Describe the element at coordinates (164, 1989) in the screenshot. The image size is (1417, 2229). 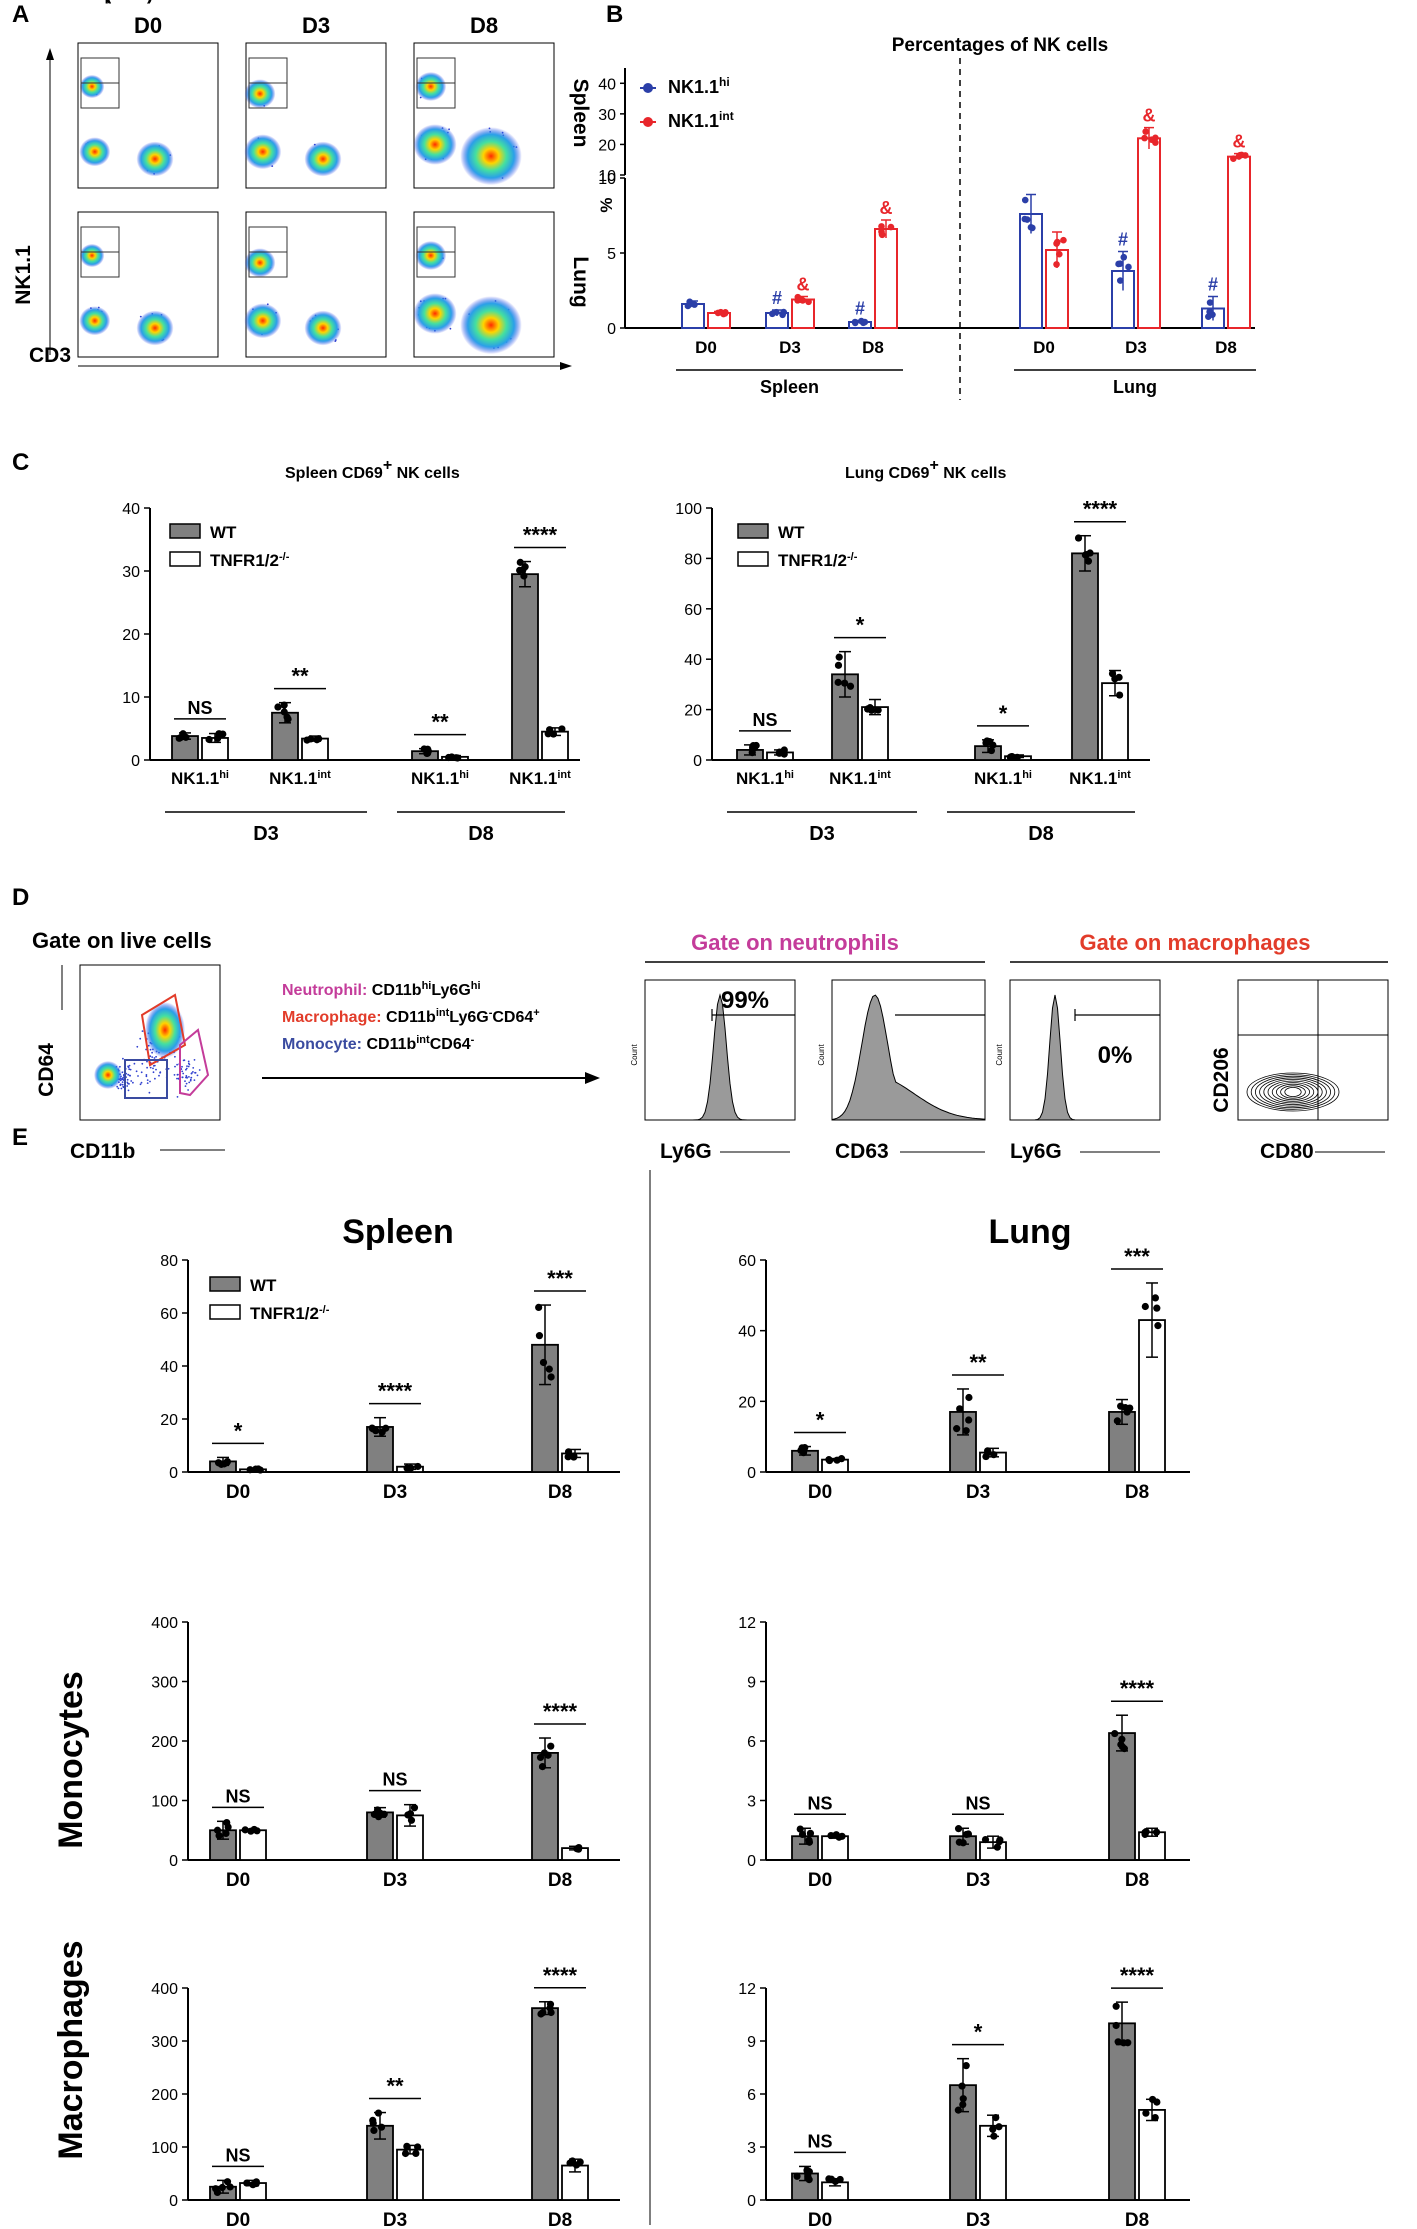
I see `y-tick-label: 400` at that location.